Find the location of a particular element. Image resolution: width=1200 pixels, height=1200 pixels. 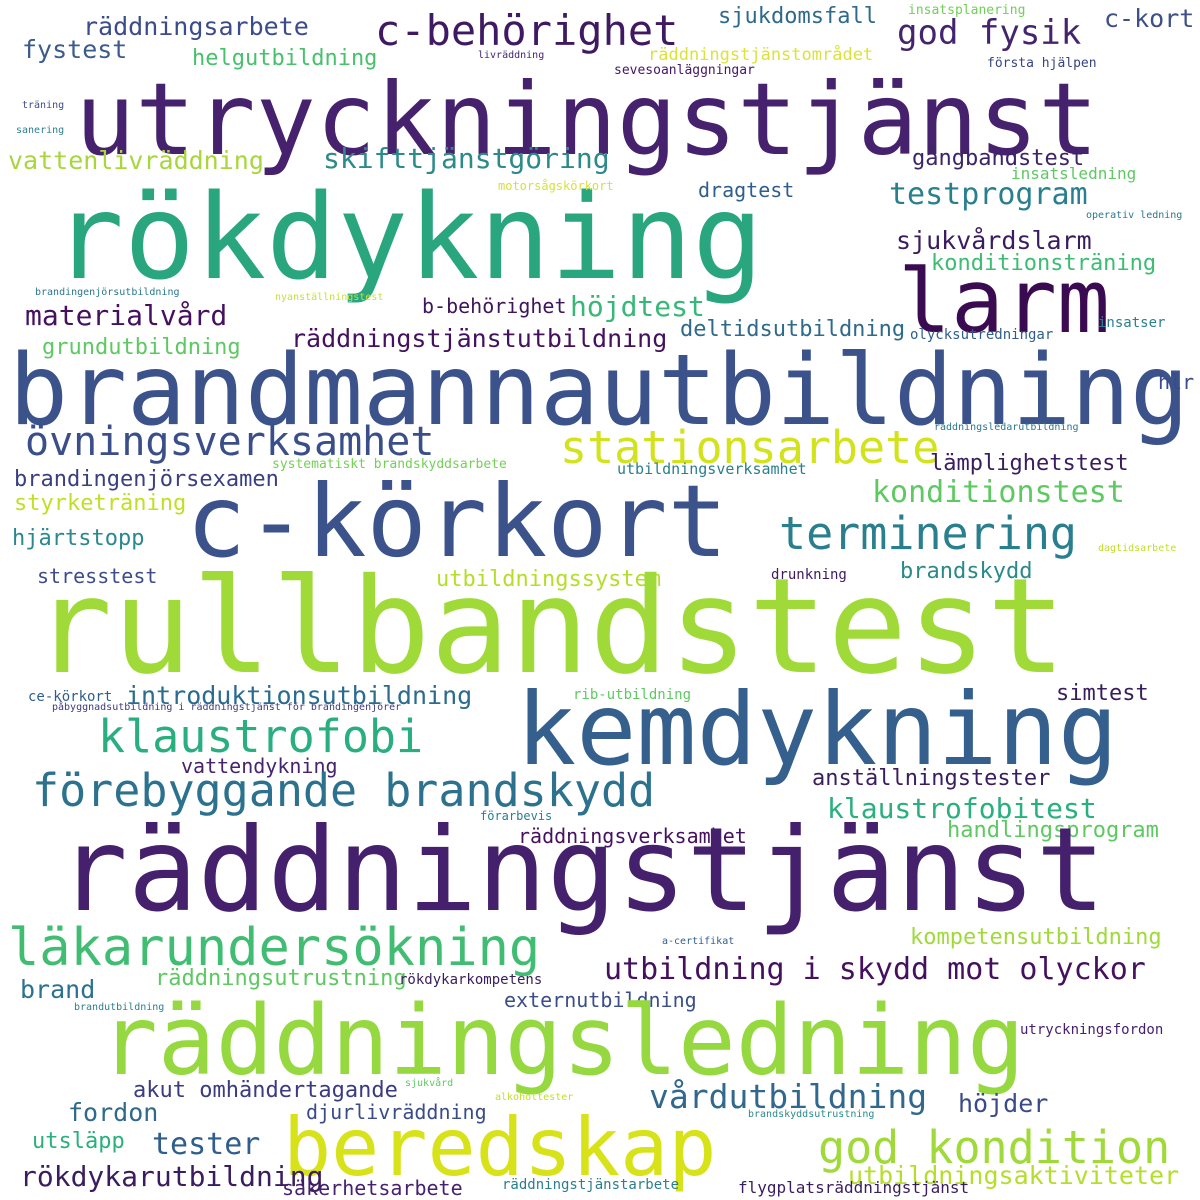

word-ovningsverksamhet: övningsverksamhet is located at coordinates (230, 442).